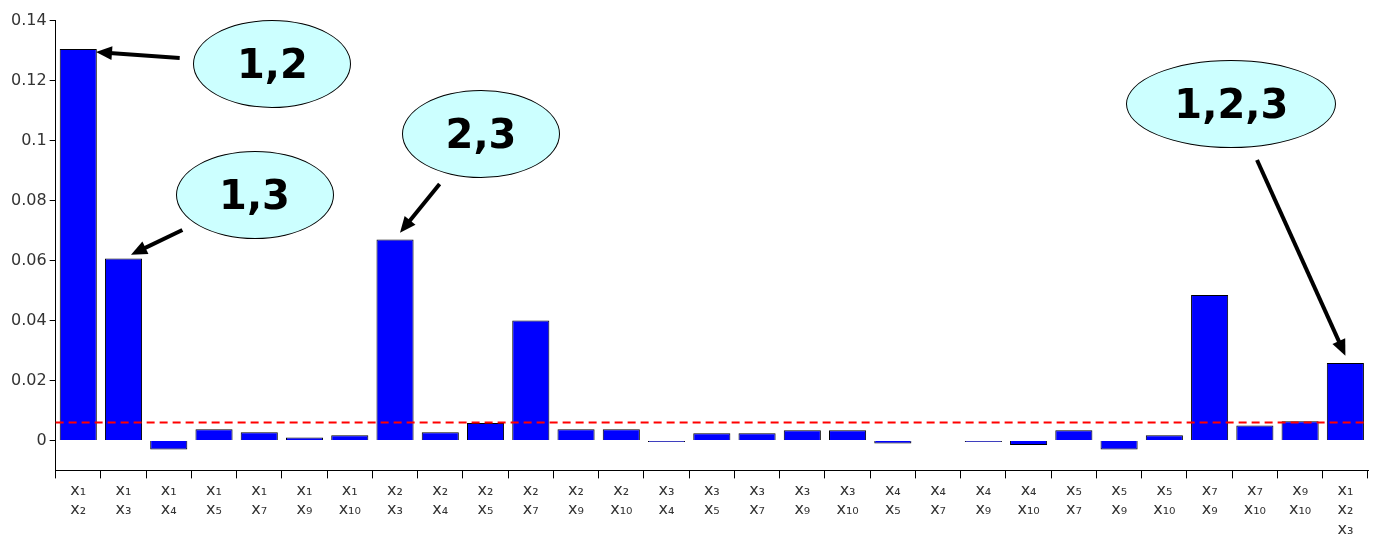 The width and height of the screenshot is (1380, 550). What do you see at coordinates (983, 499) in the screenshot?
I see `x-tick-label: x₄ x₉` at bounding box center [983, 499].